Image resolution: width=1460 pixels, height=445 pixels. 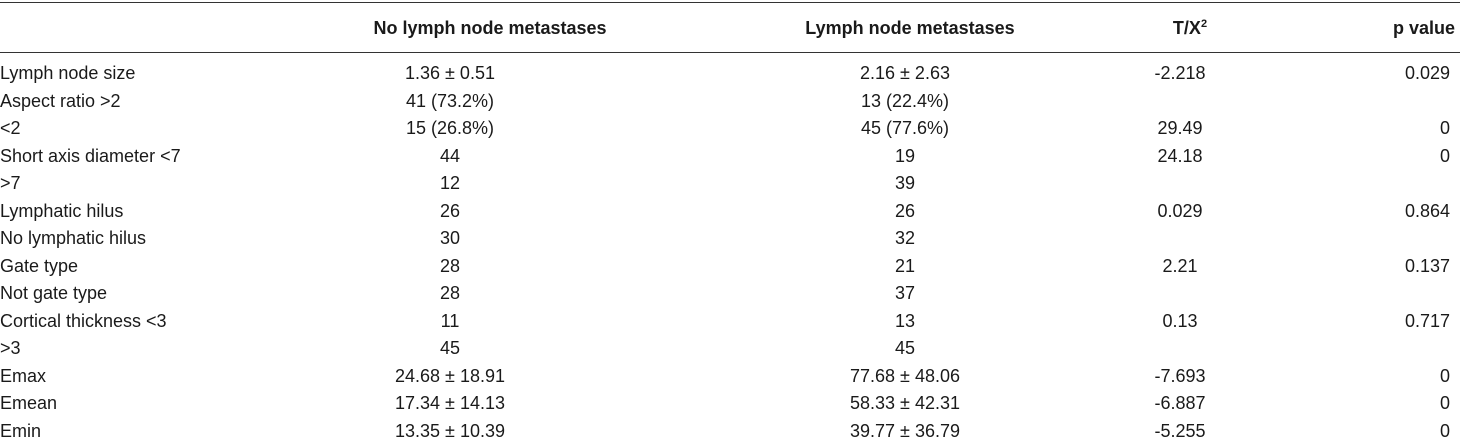 I want to click on table-row: Cortical thickness <3 11 13 0.13 0.717, so click(x=730, y=322).